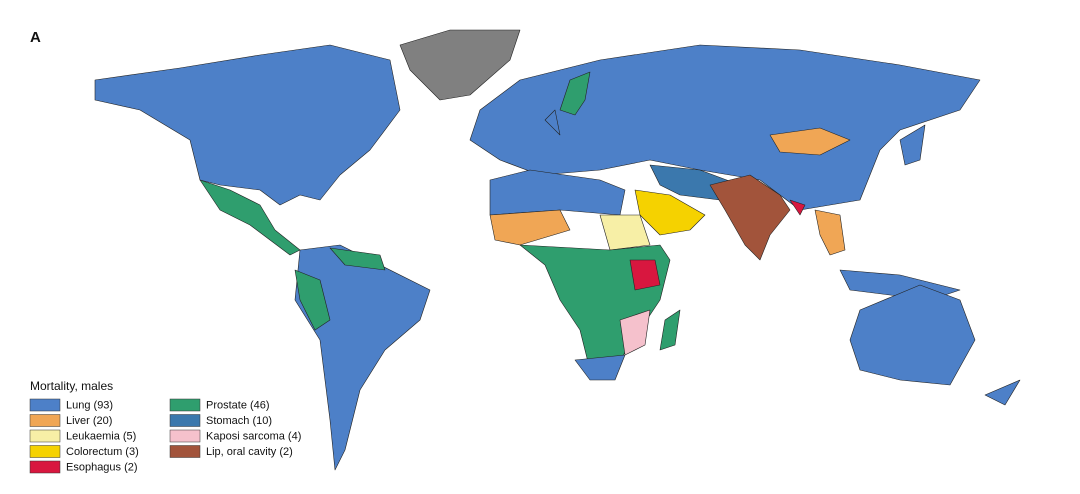 The height and width of the screenshot is (494, 1080). I want to click on uk, so click(552, 122).